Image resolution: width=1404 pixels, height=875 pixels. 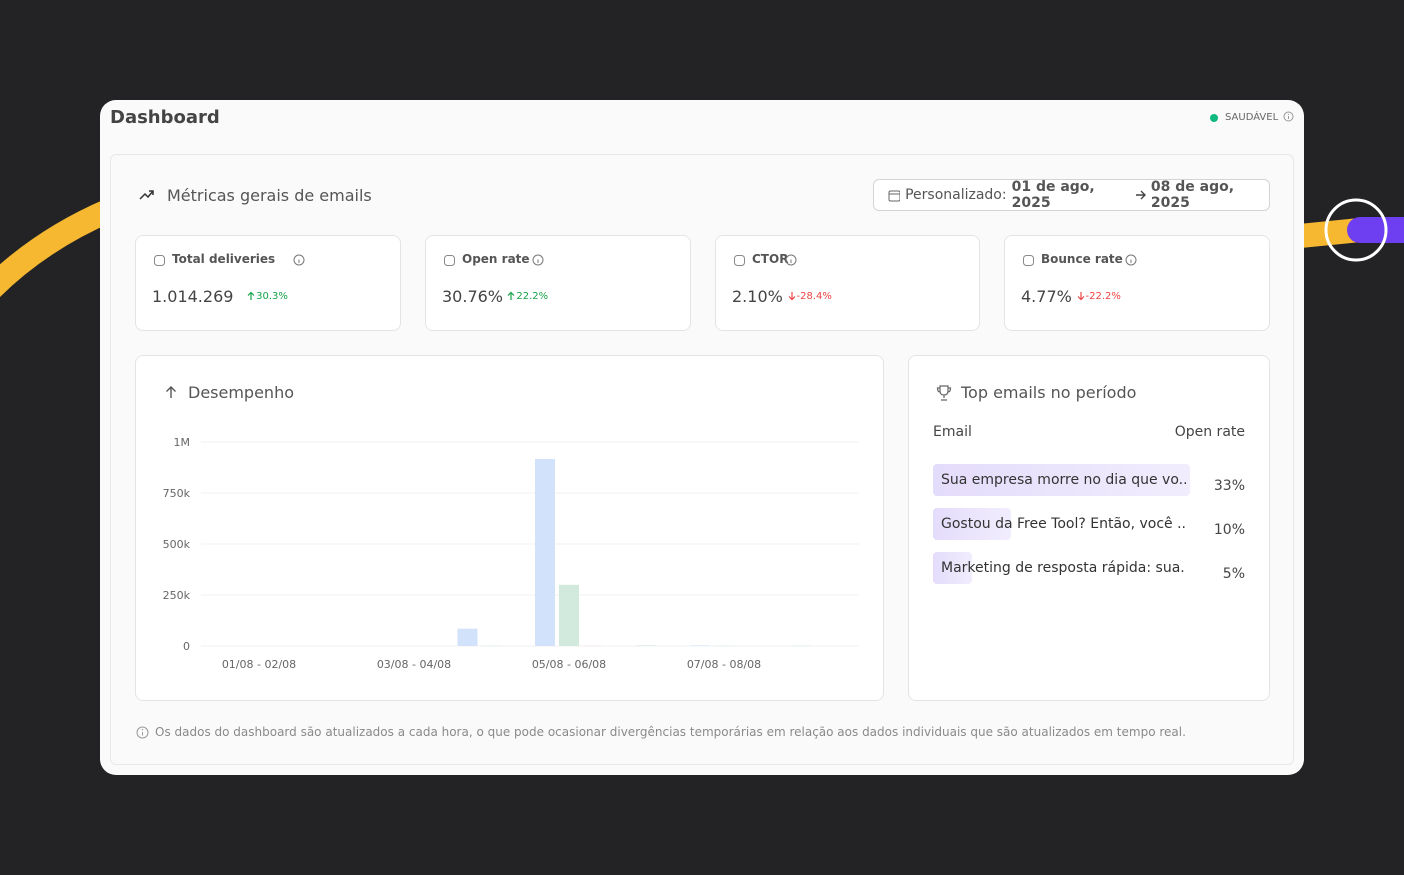 I want to click on open-rate: 33%, so click(x=1229, y=486).